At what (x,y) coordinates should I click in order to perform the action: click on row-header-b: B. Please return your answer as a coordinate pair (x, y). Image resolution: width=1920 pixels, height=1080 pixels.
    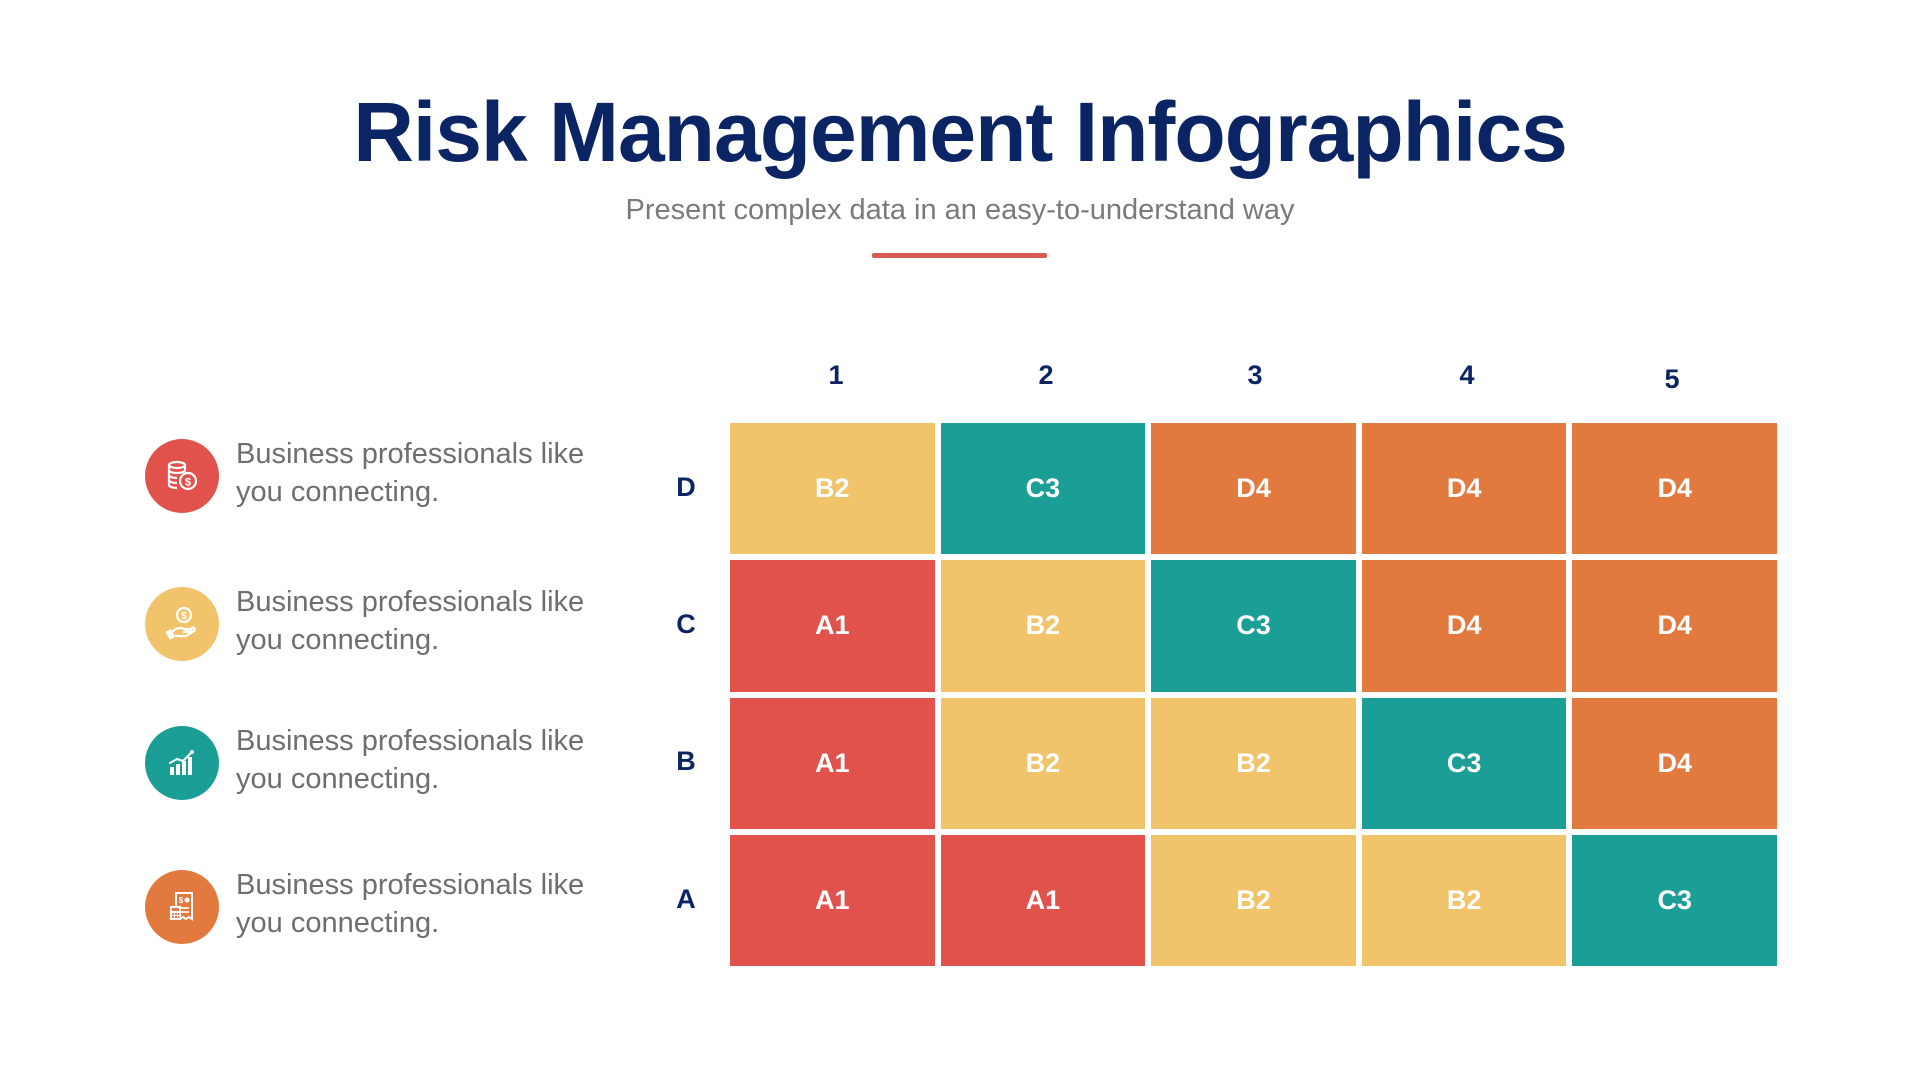
    Looking at the image, I should click on (686, 761).